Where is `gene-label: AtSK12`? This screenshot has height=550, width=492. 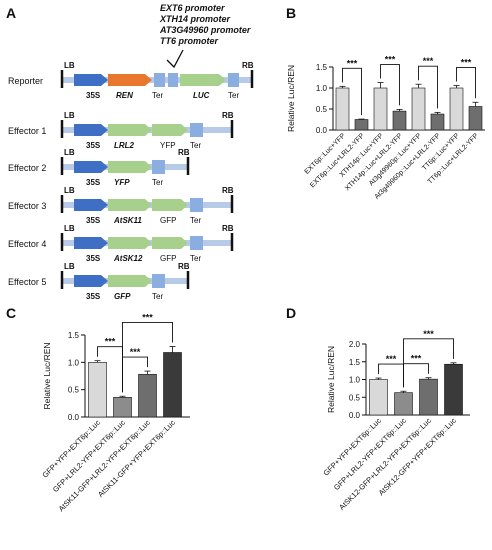
gene-label: AtSK12 is located at coordinates (128, 258).